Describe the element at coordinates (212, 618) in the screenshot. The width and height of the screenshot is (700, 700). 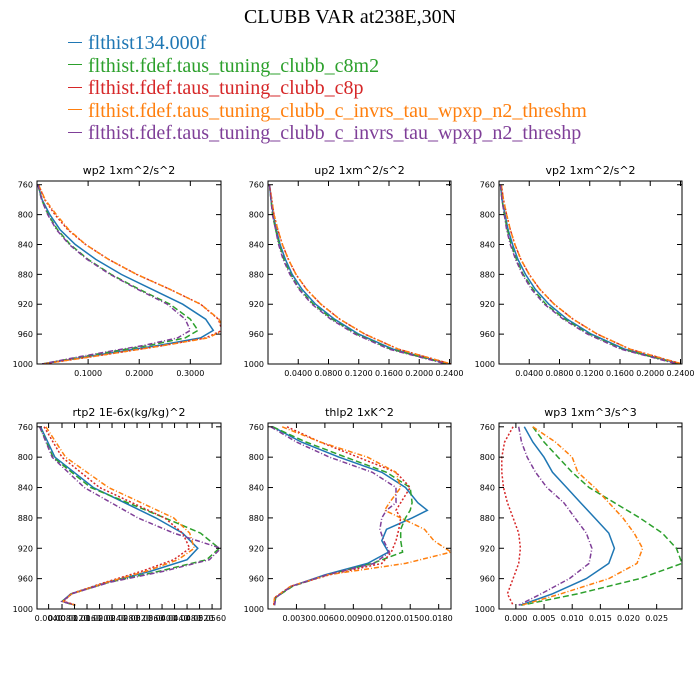
I see `x-tick-label: 0.0560` at that location.